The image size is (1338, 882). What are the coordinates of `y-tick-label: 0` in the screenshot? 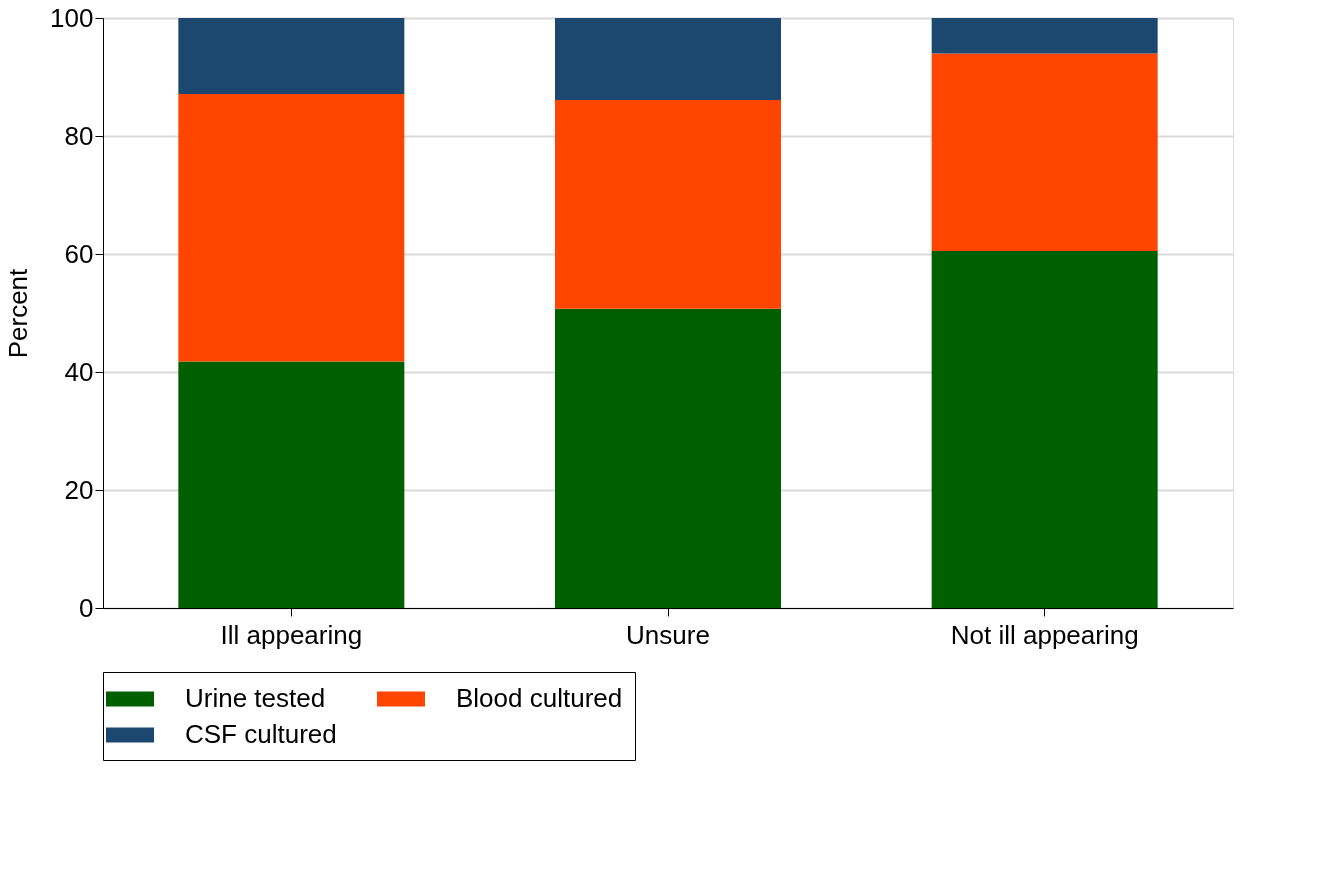 It's located at (86, 607).